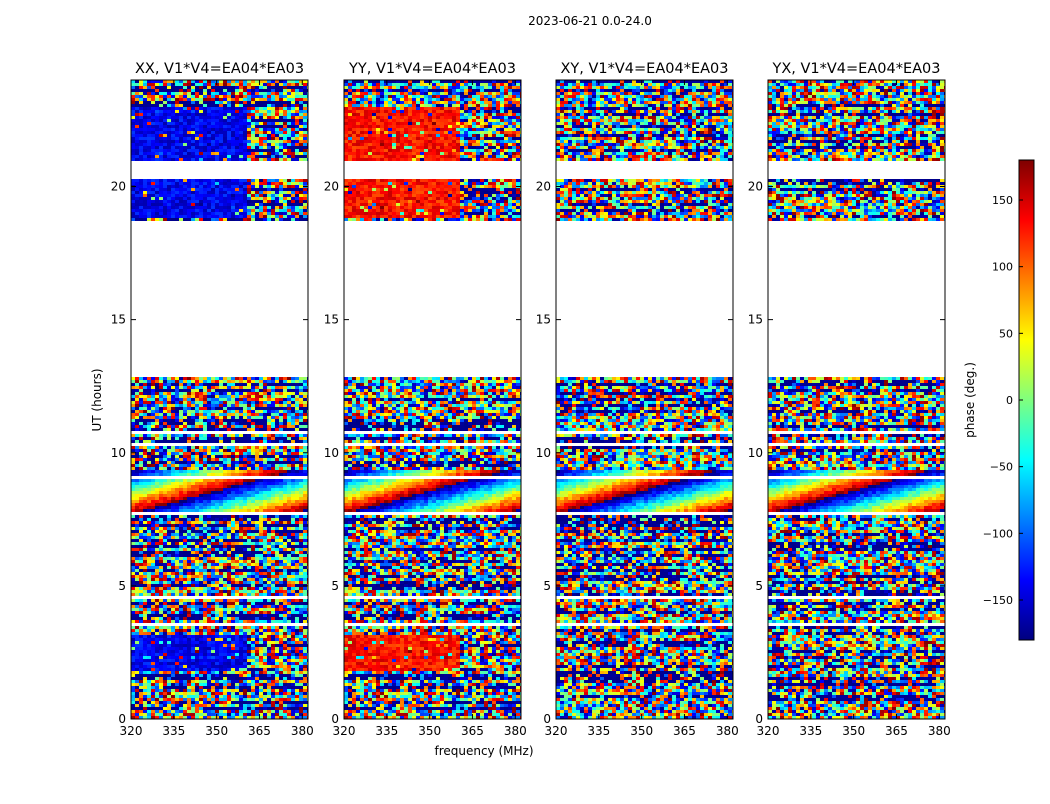 The image size is (1050, 804). Describe the element at coordinates (335, 586) in the screenshot. I see `y-tick-label-1-1: 5` at that location.